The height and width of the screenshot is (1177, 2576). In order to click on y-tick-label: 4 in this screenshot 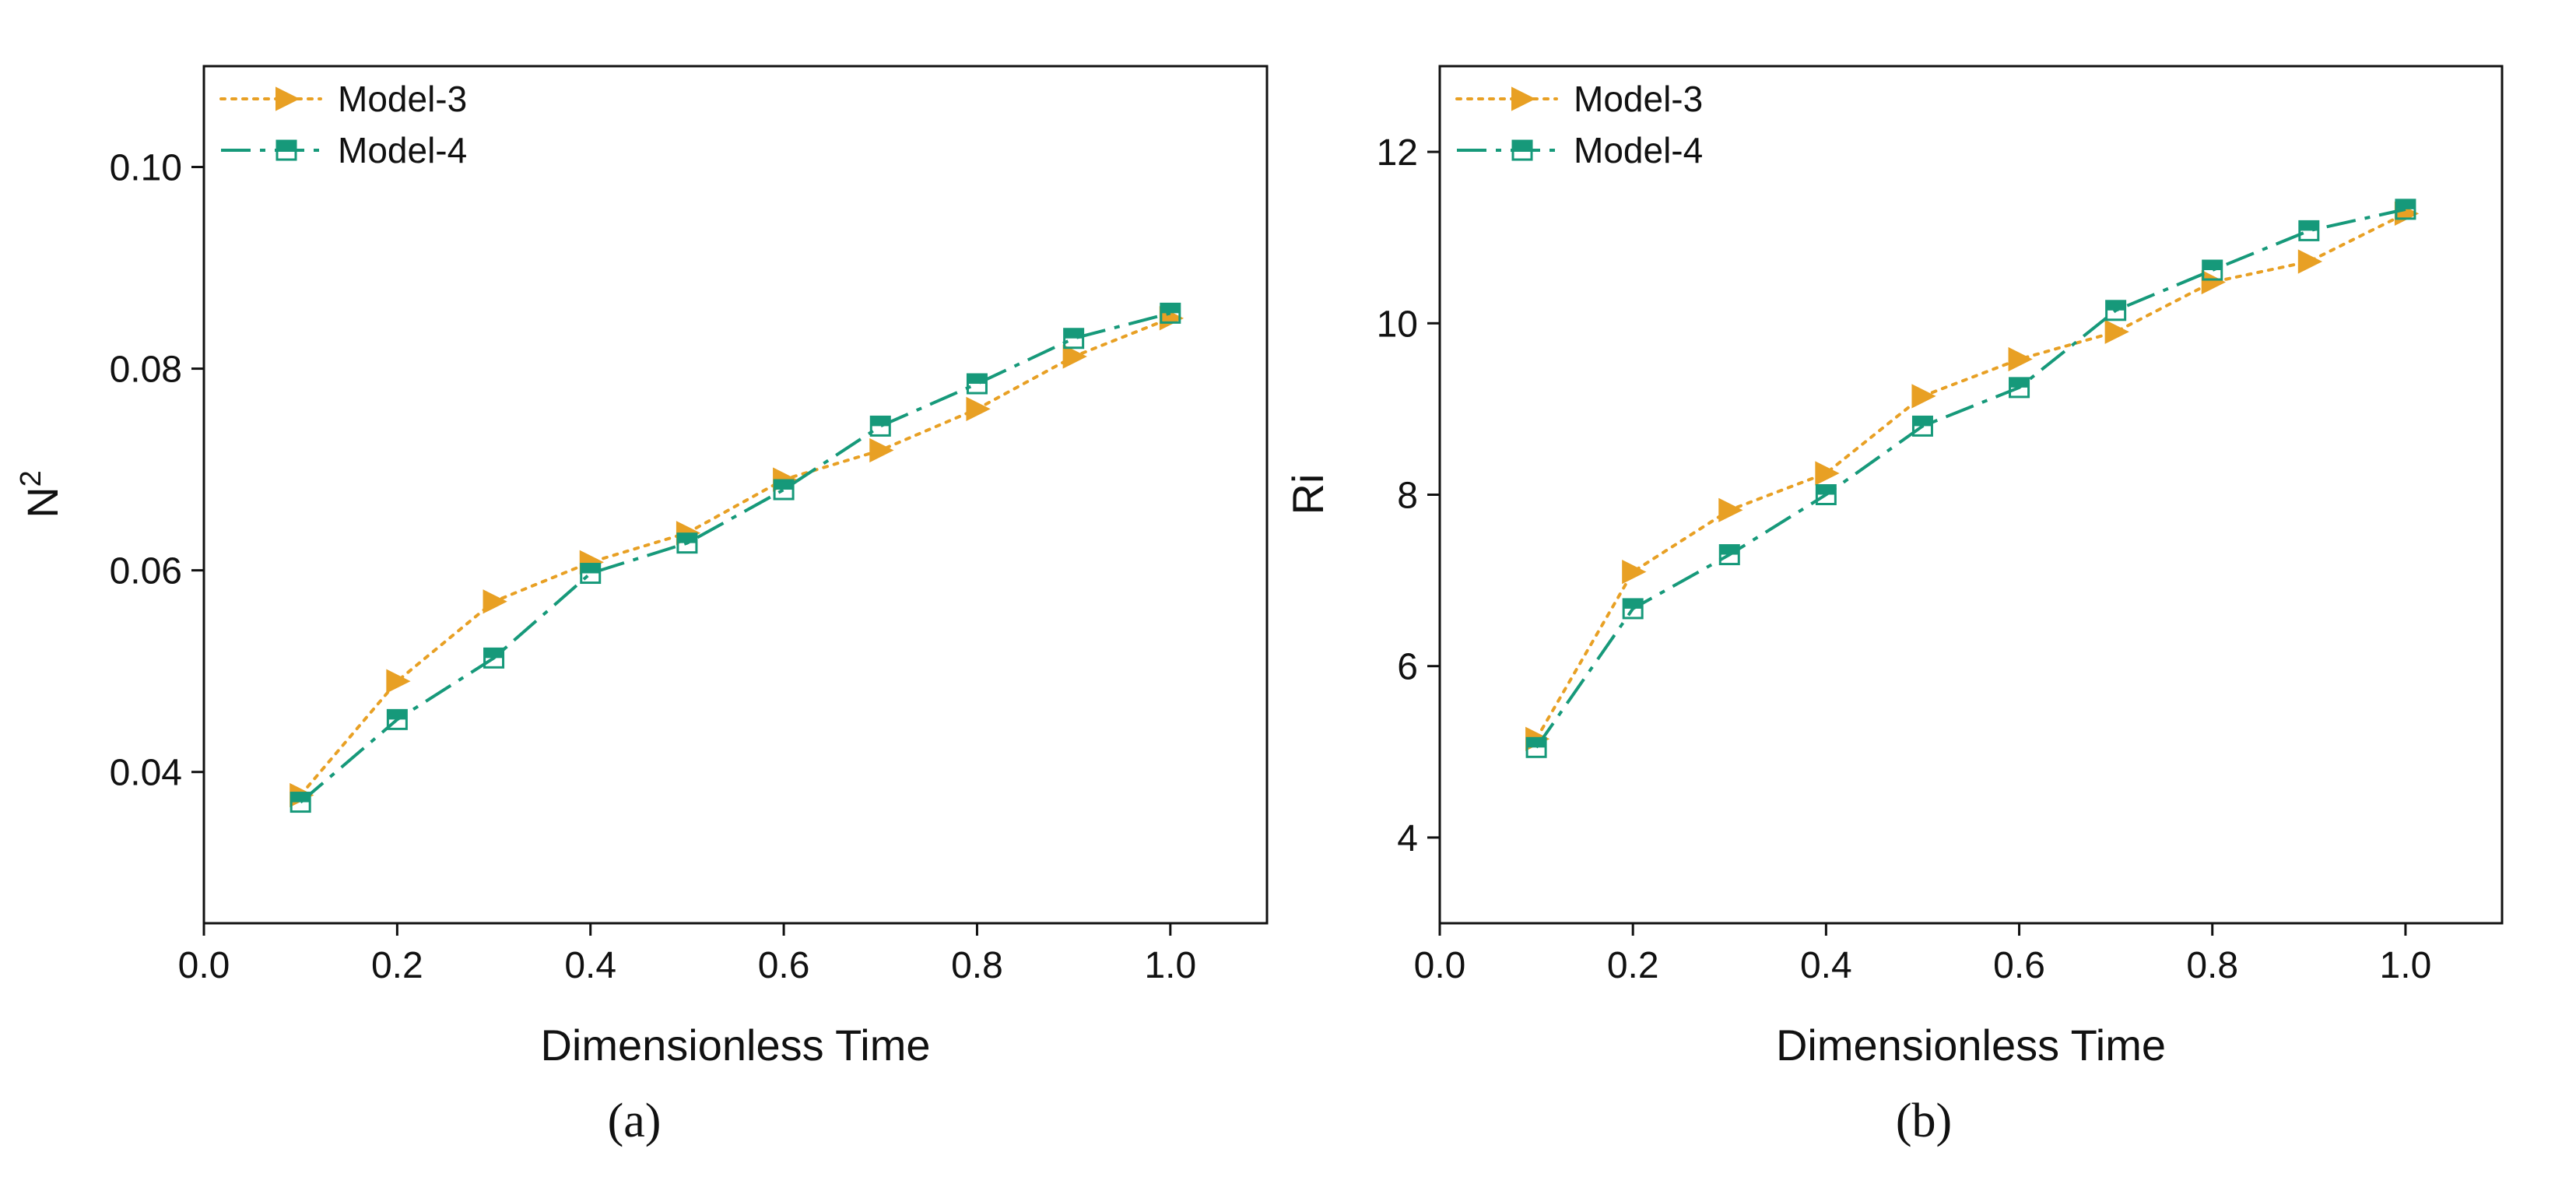, I will do `click(1408, 839)`.